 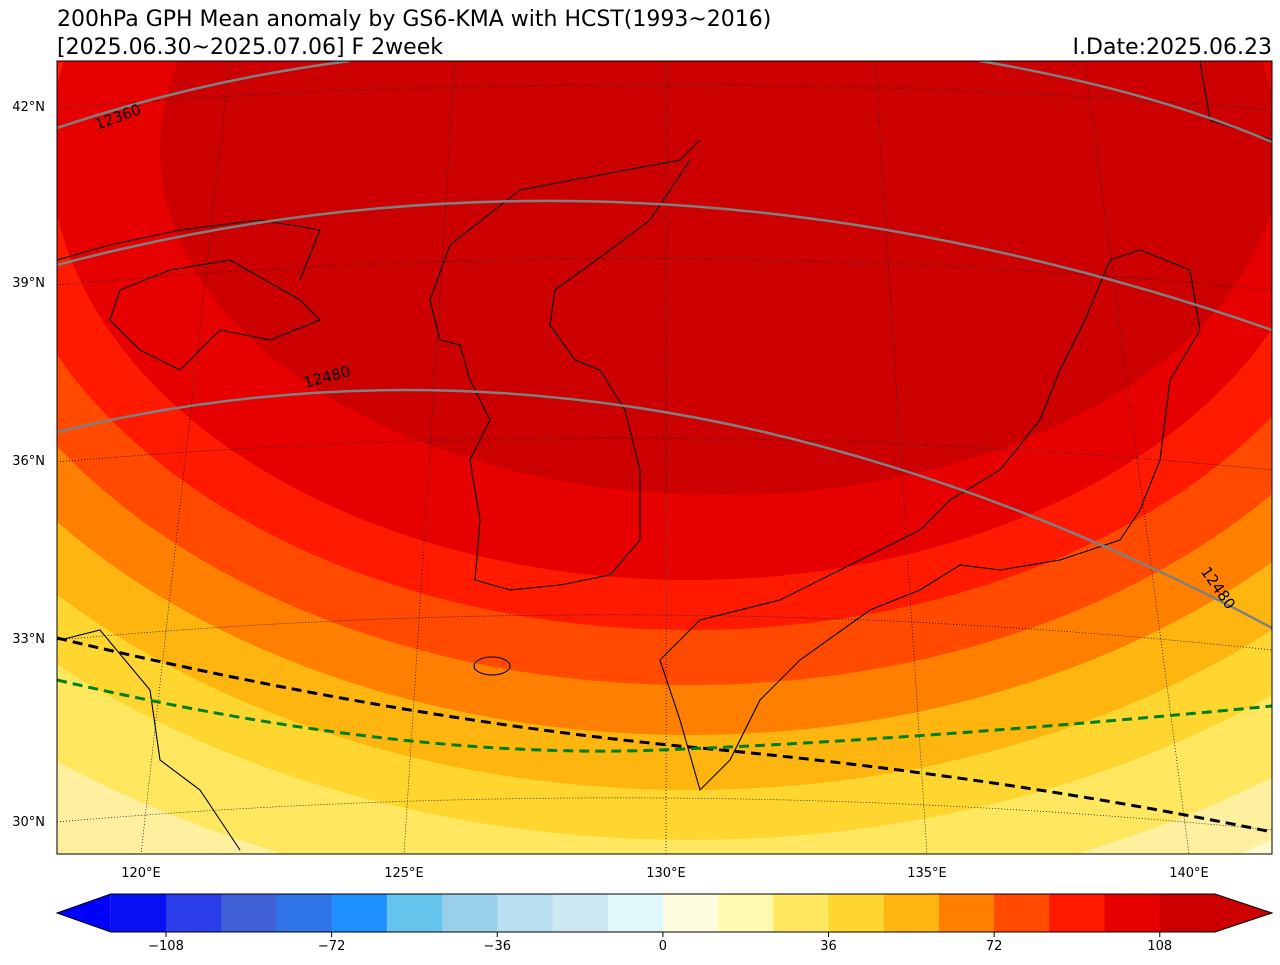 I want to click on lon-label: 135°E, so click(x=927, y=873).